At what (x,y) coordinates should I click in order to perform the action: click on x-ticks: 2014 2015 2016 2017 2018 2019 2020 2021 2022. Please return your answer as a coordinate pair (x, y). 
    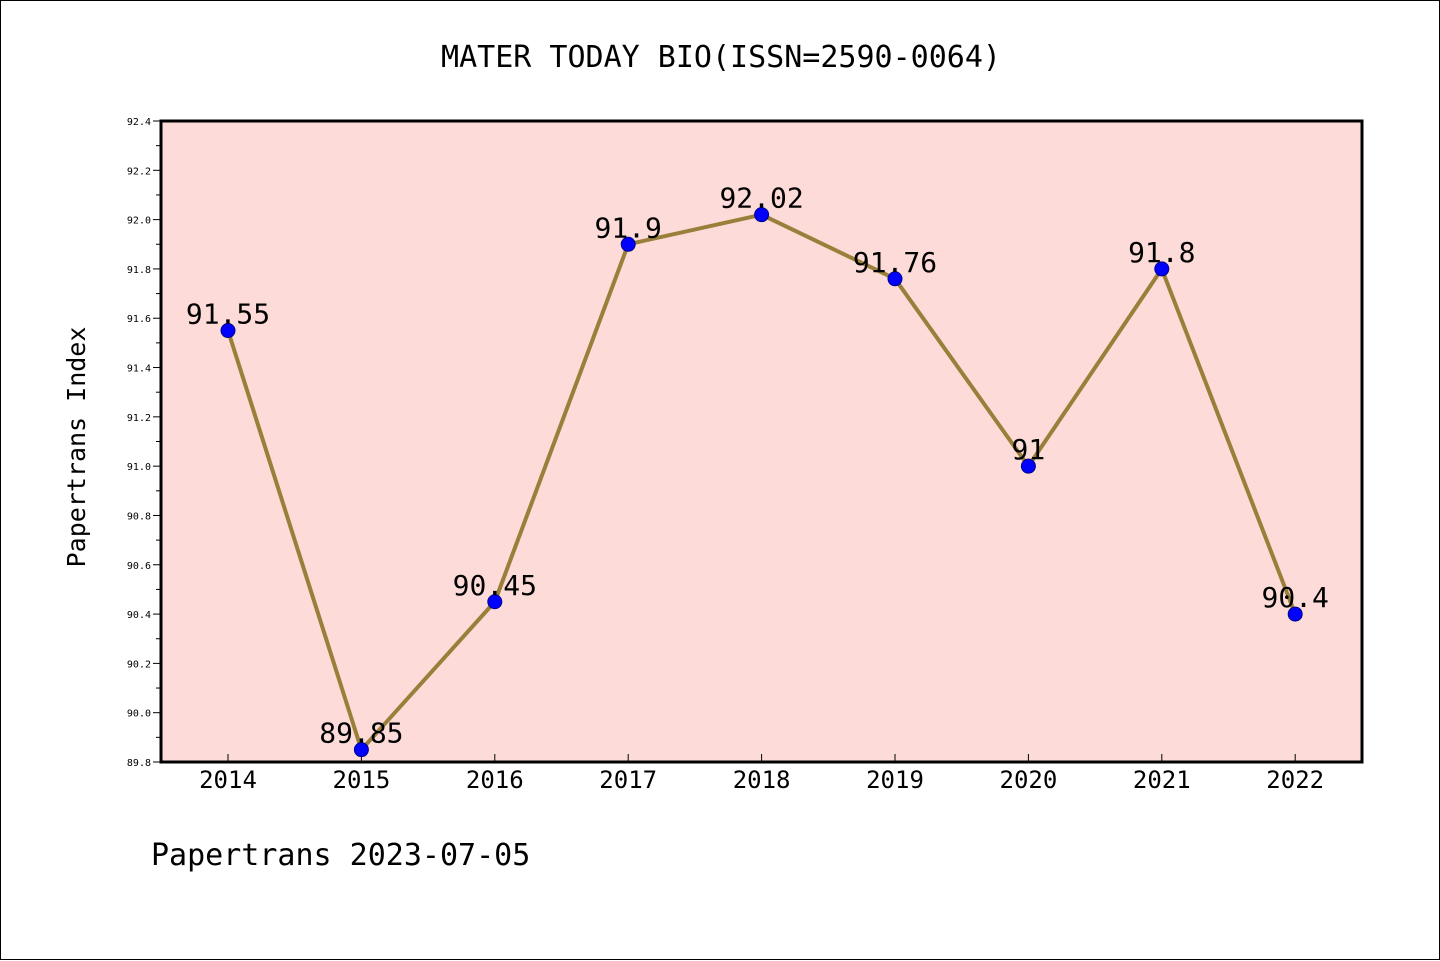
    Looking at the image, I should click on (761, 774).